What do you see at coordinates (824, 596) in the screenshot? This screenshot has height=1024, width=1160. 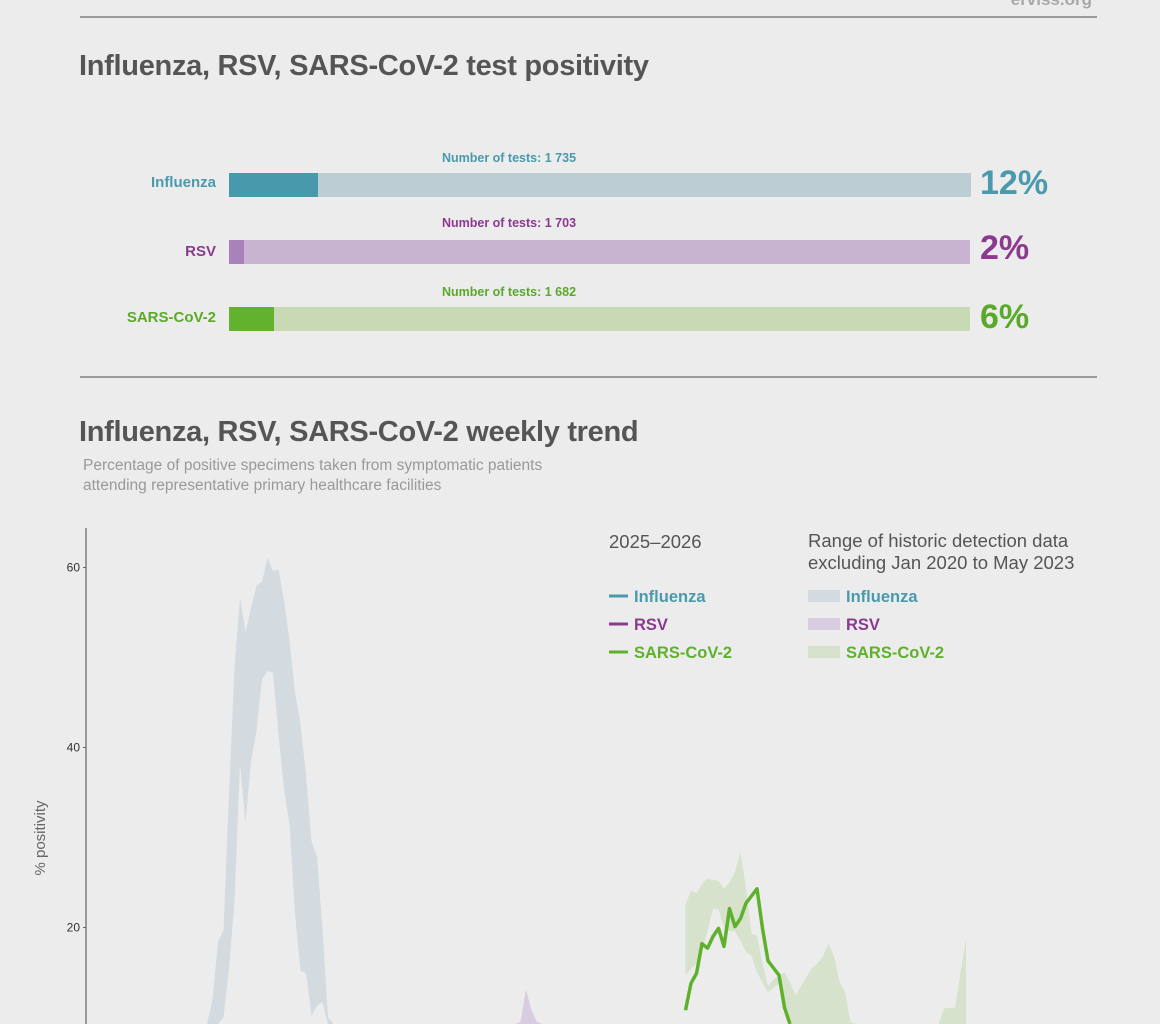 I see `legend-swatch-influenza` at bounding box center [824, 596].